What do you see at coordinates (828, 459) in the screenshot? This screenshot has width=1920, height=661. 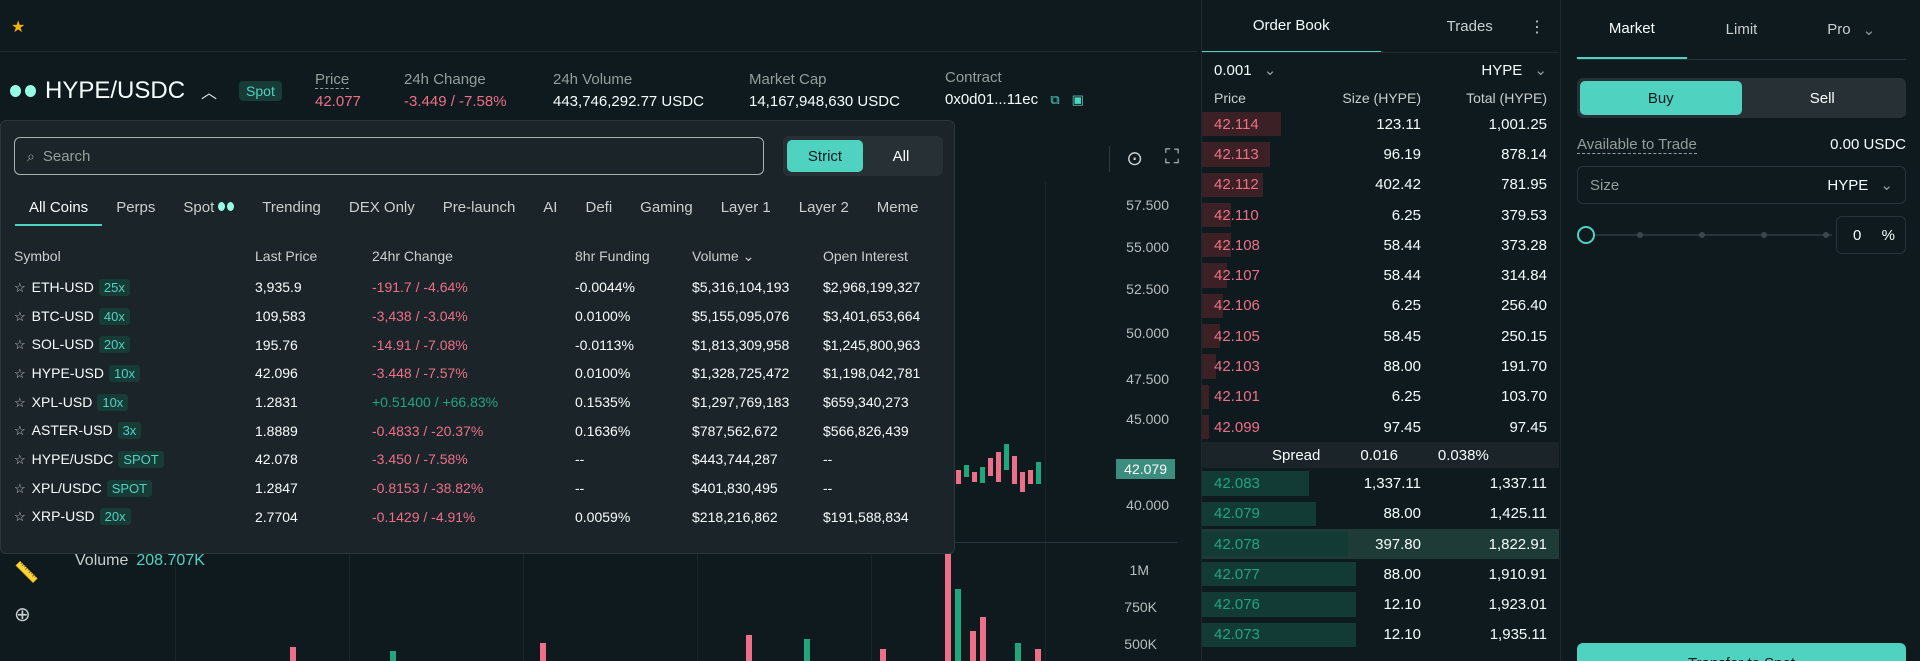 I see `open-interest: --` at bounding box center [828, 459].